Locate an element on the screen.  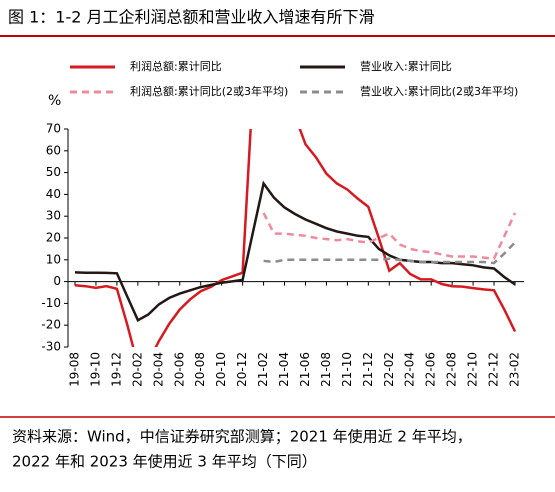
x-tick-label: 19-08 is located at coordinates (75, 369).